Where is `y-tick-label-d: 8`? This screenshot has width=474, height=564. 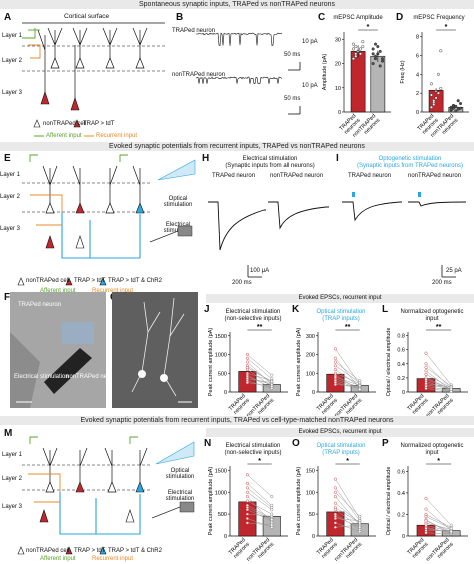 y-tick-label-d: 8 is located at coordinates (417, 38).